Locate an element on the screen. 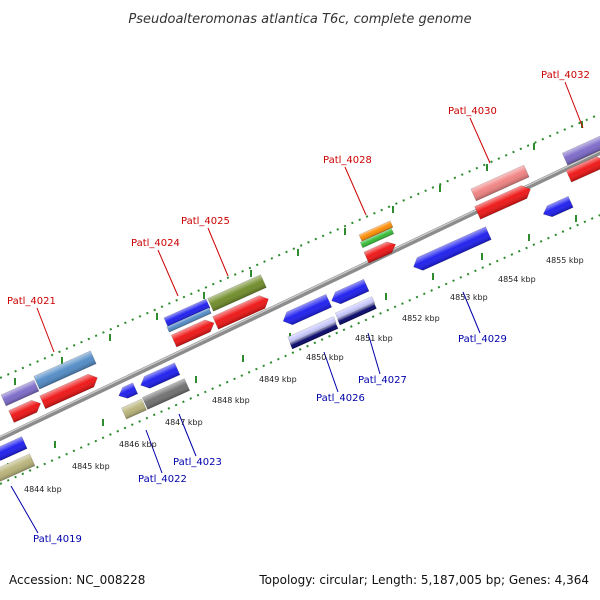 The width and height of the screenshot is (600, 600). gene-label-reverse: Patl_4023 is located at coordinates (197, 462).